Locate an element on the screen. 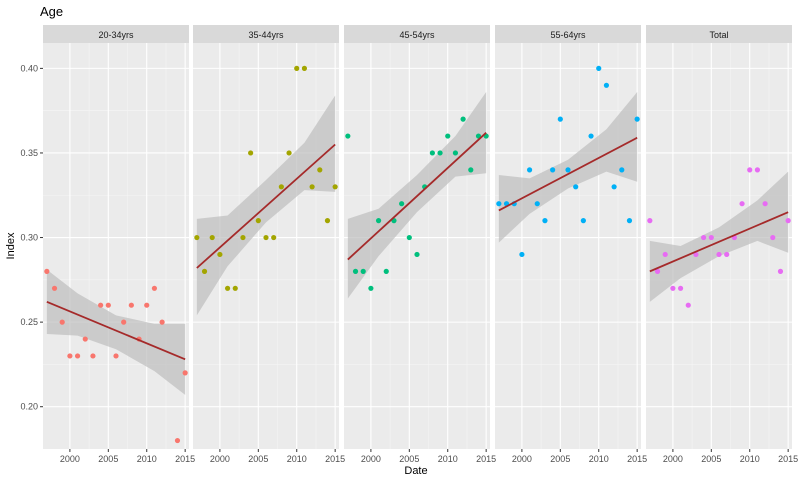 Image resolution: width=800 pixels, height=480 pixels. facet-strip-label: 20-34yrs is located at coordinates (116, 35).